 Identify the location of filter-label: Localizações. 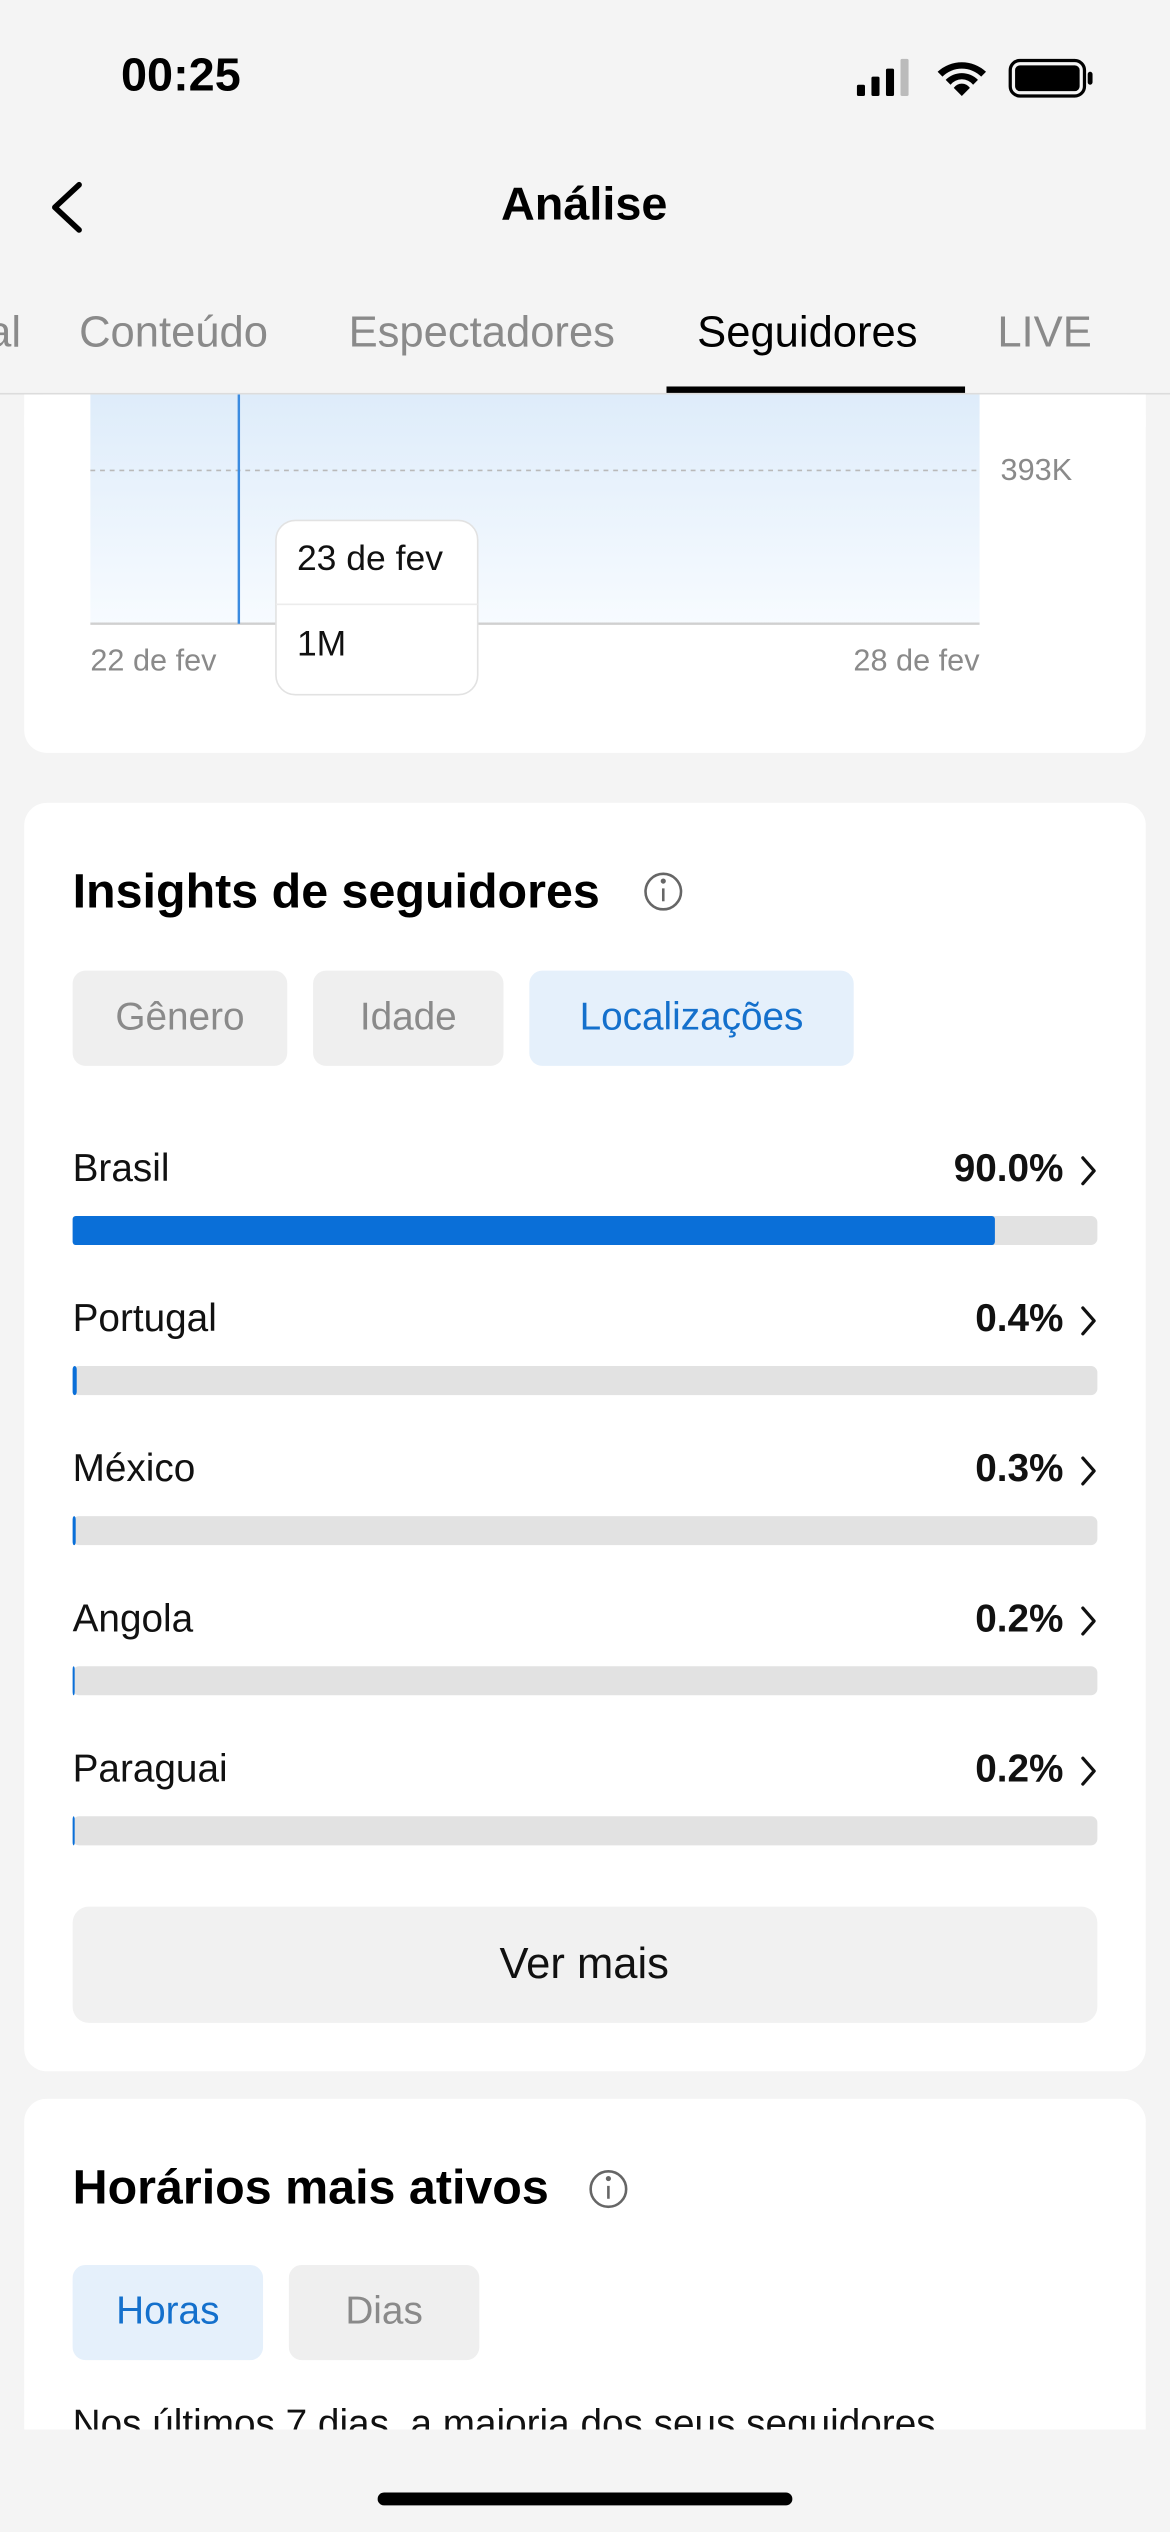
(692, 1016).